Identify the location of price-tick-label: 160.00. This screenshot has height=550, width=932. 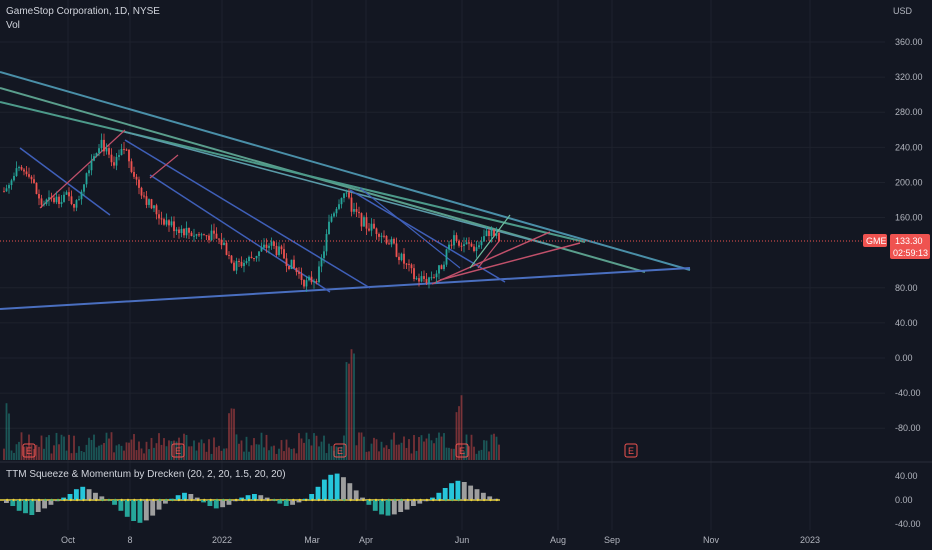
(909, 218).